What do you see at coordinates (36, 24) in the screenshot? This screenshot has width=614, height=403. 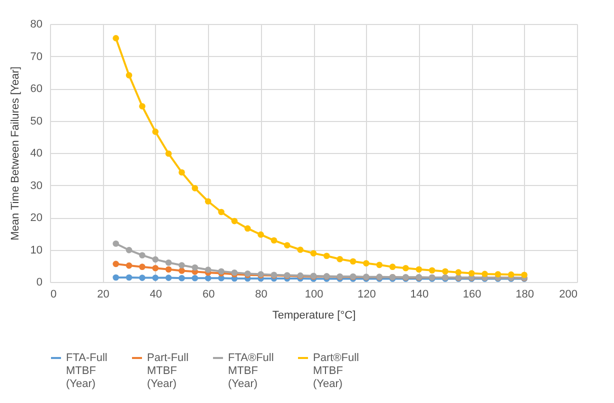 I see `y-tick-label: 80` at bounding box center [36, 24].